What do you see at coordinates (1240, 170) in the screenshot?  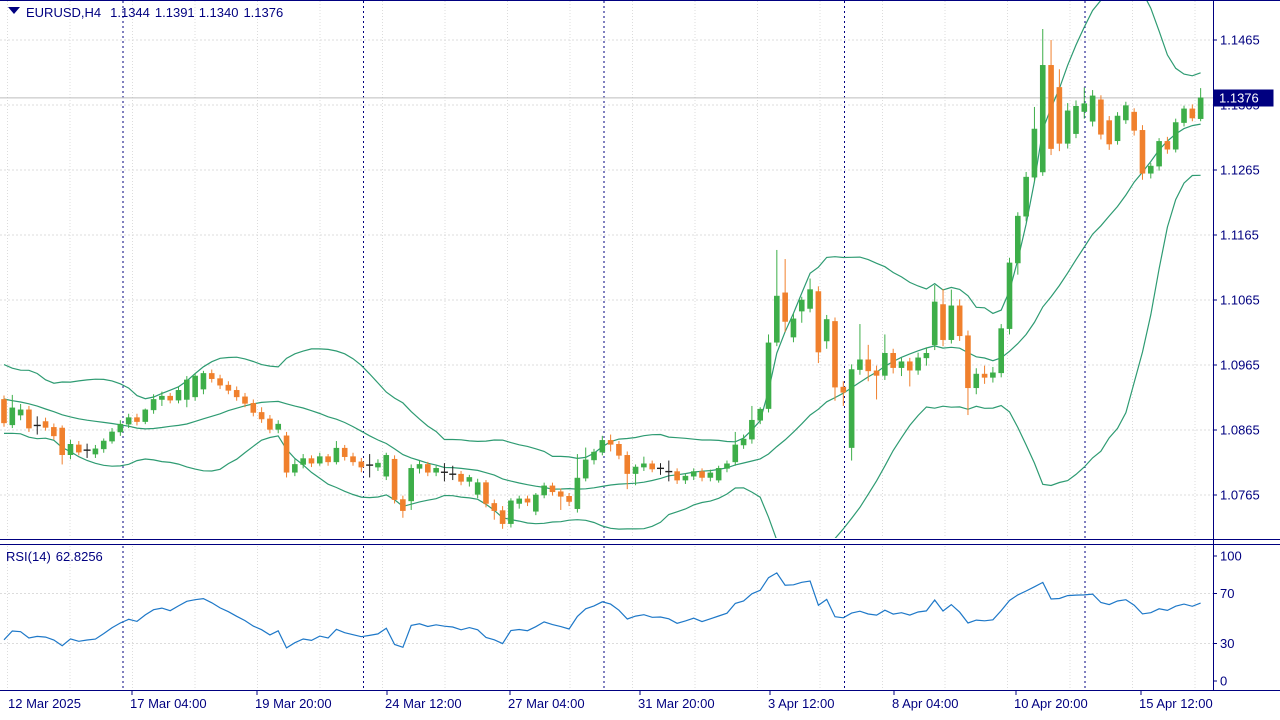 I see `svg-text: 1.1265` at bounding box center [1240, 170].